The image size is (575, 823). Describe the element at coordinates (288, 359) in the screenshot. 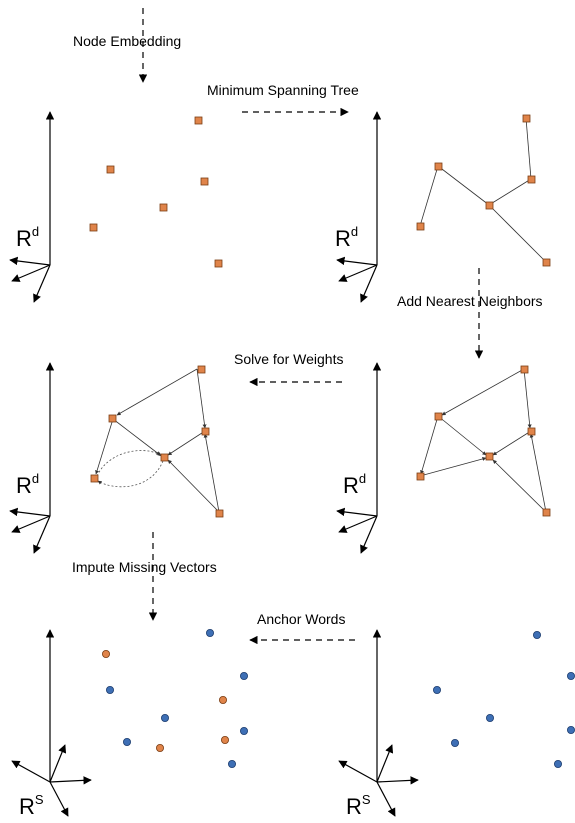

I see `step-solve-for-weights-label: Solve for Weights` at that location.